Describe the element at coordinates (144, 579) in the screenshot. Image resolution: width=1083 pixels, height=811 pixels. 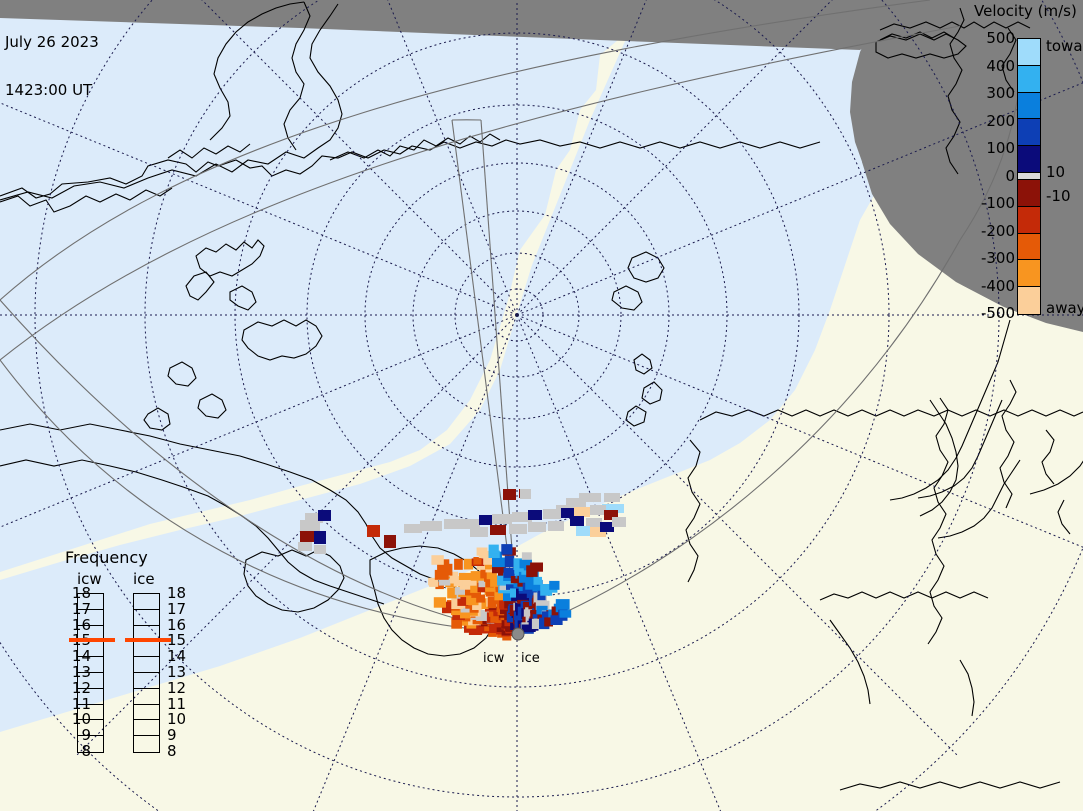
I see `frequency-bar-label-ice: ice` at that location.